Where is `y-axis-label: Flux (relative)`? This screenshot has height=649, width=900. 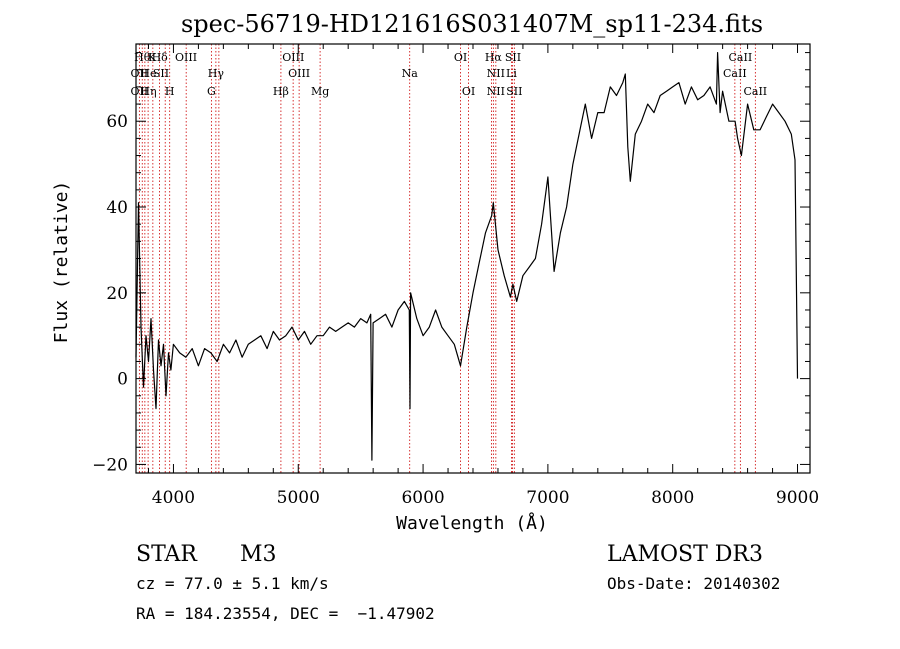 y-axis-label: Flux (relative) is located at coordinates (61, 262).